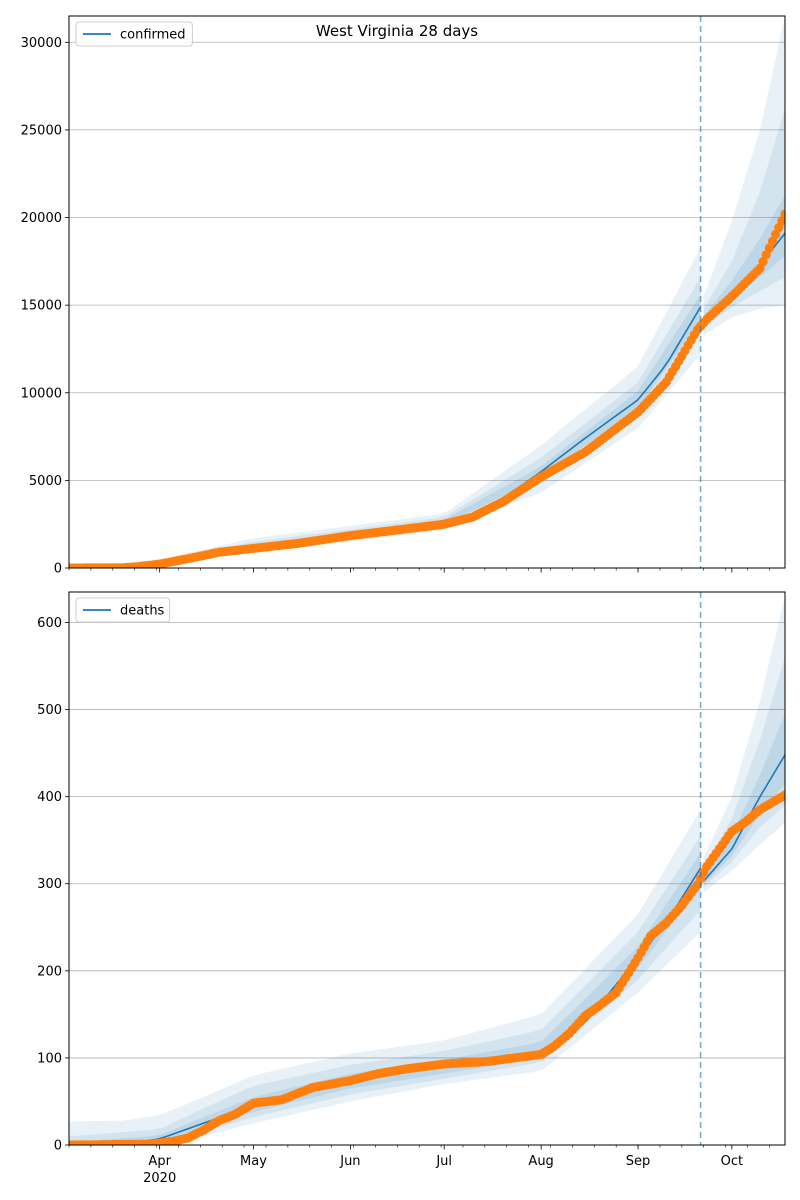  I want to click on y-tick-label: 300, so click(49, 884).